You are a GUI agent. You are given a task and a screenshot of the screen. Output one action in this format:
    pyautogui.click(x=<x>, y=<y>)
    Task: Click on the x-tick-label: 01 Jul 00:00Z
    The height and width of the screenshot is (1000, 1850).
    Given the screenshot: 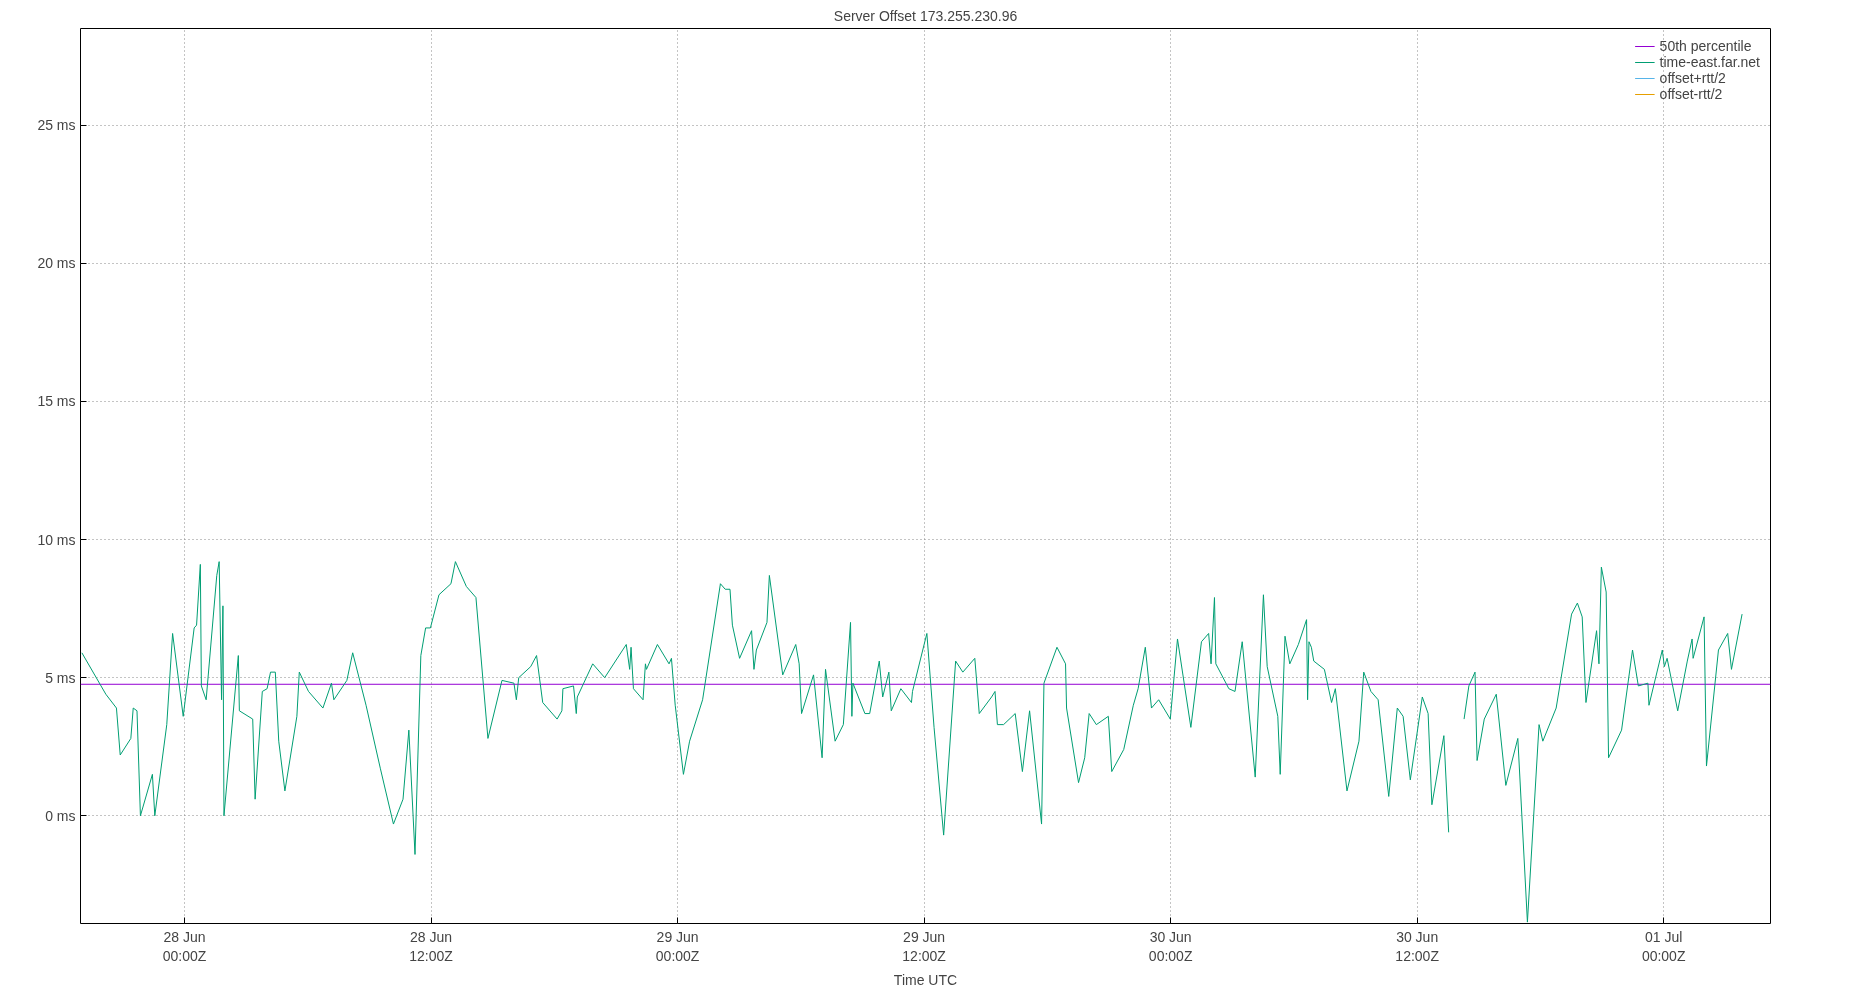 What is the action you would take?
    pyautogui.click(x=1663, y=946)
    